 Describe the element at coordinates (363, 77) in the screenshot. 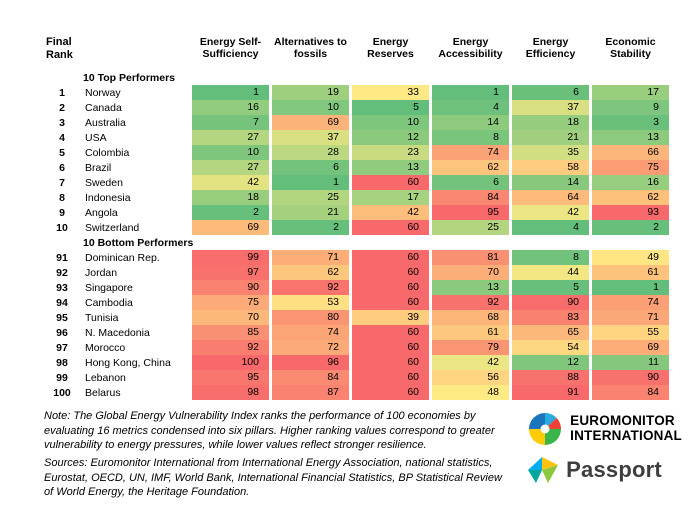

I see `section-label-row: 10 Top Performers` at that location.